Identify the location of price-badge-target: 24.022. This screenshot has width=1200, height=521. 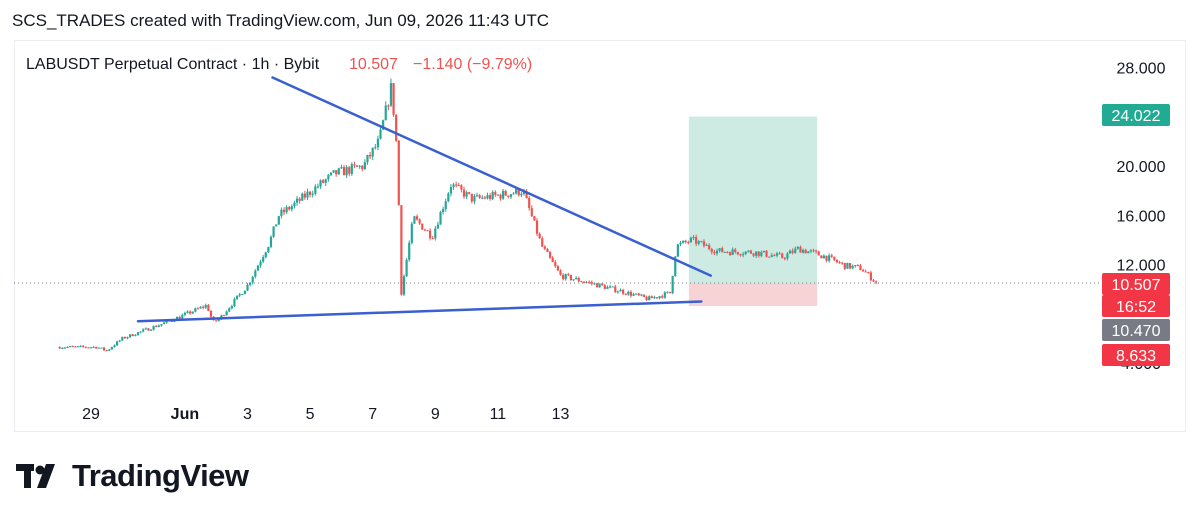
(1136, 115).